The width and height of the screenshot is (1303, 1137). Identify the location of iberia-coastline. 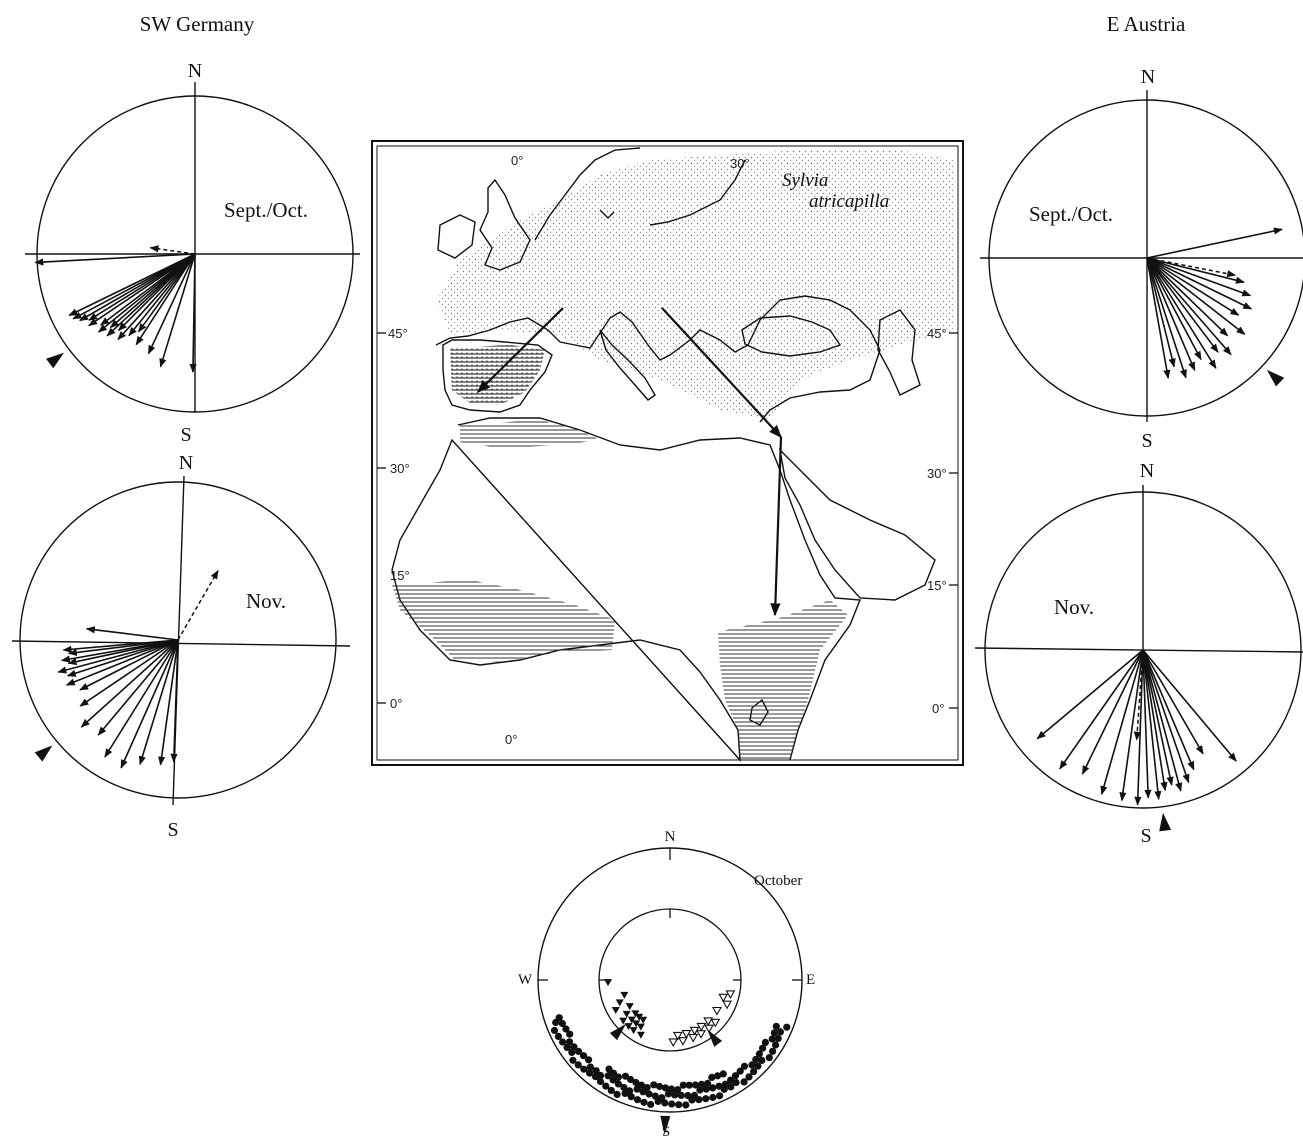
(497, 376).